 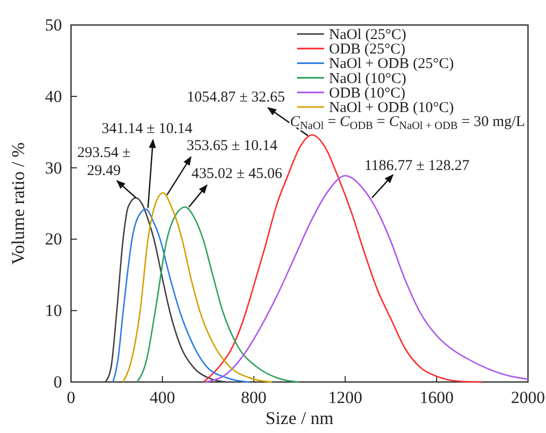 What do you see at coordinates (71, 398) in the screenshot?
I see `x-tick-label: 0` at bounding box center [71, 398].